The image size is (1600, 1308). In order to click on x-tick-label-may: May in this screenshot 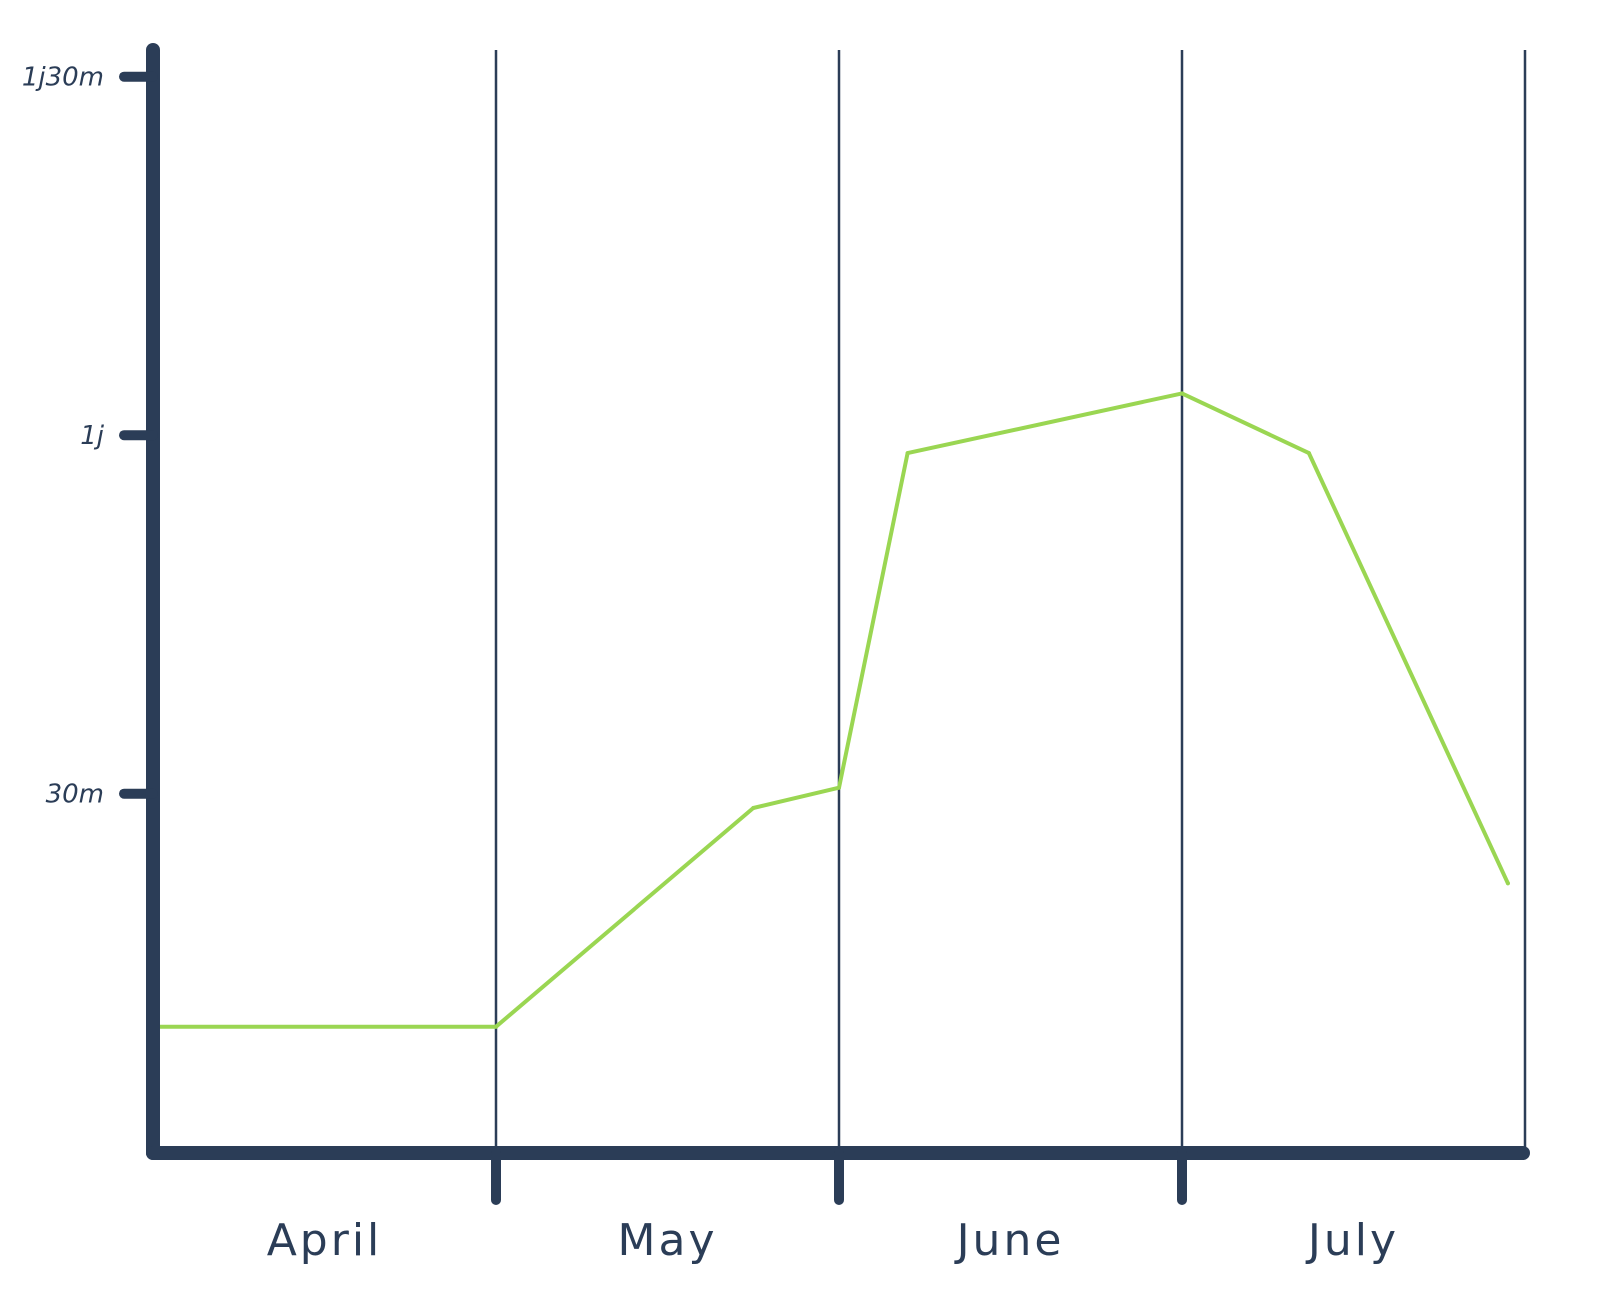, I will do `click(668, 1240)`.